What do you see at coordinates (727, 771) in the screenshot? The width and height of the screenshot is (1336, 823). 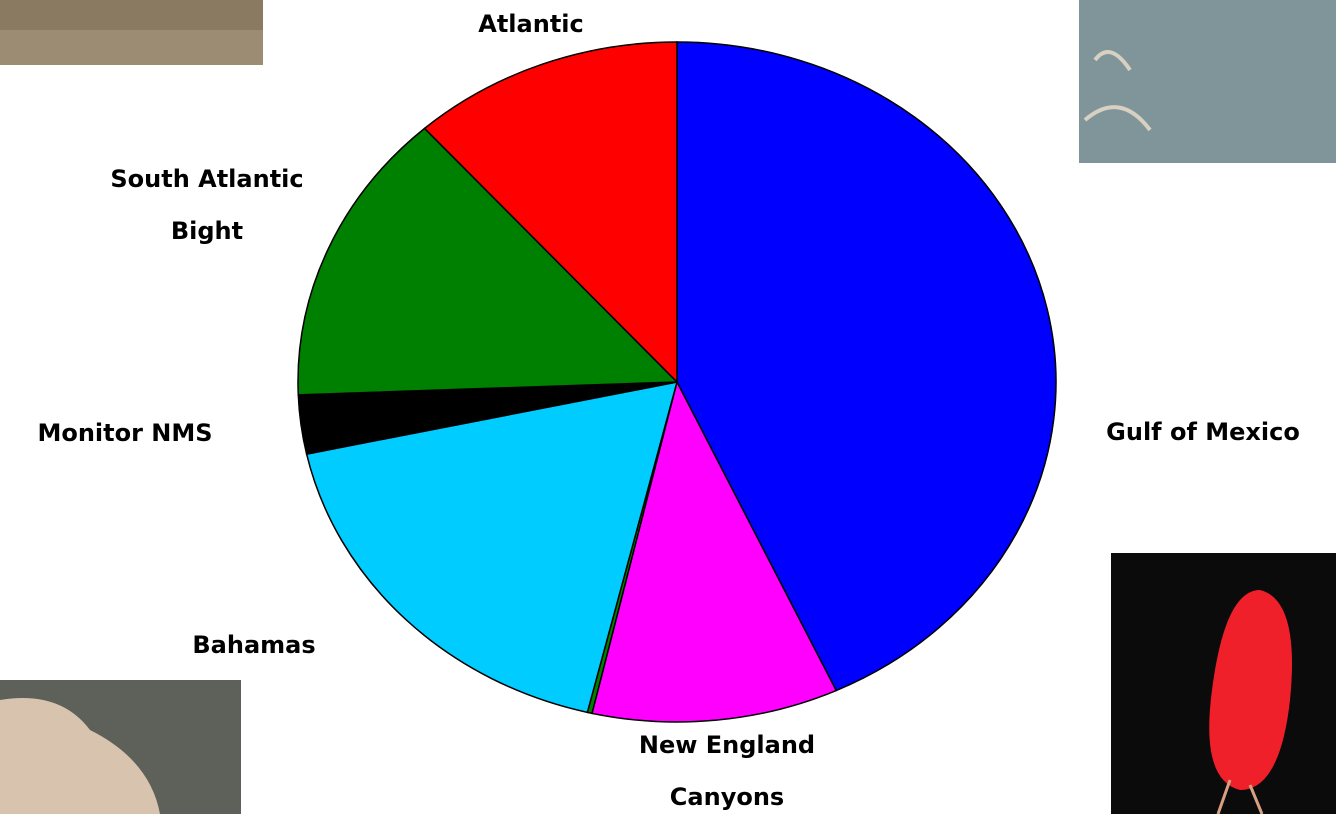 I see `slice-label: New England Canyons` at bounding box center [727, 771].